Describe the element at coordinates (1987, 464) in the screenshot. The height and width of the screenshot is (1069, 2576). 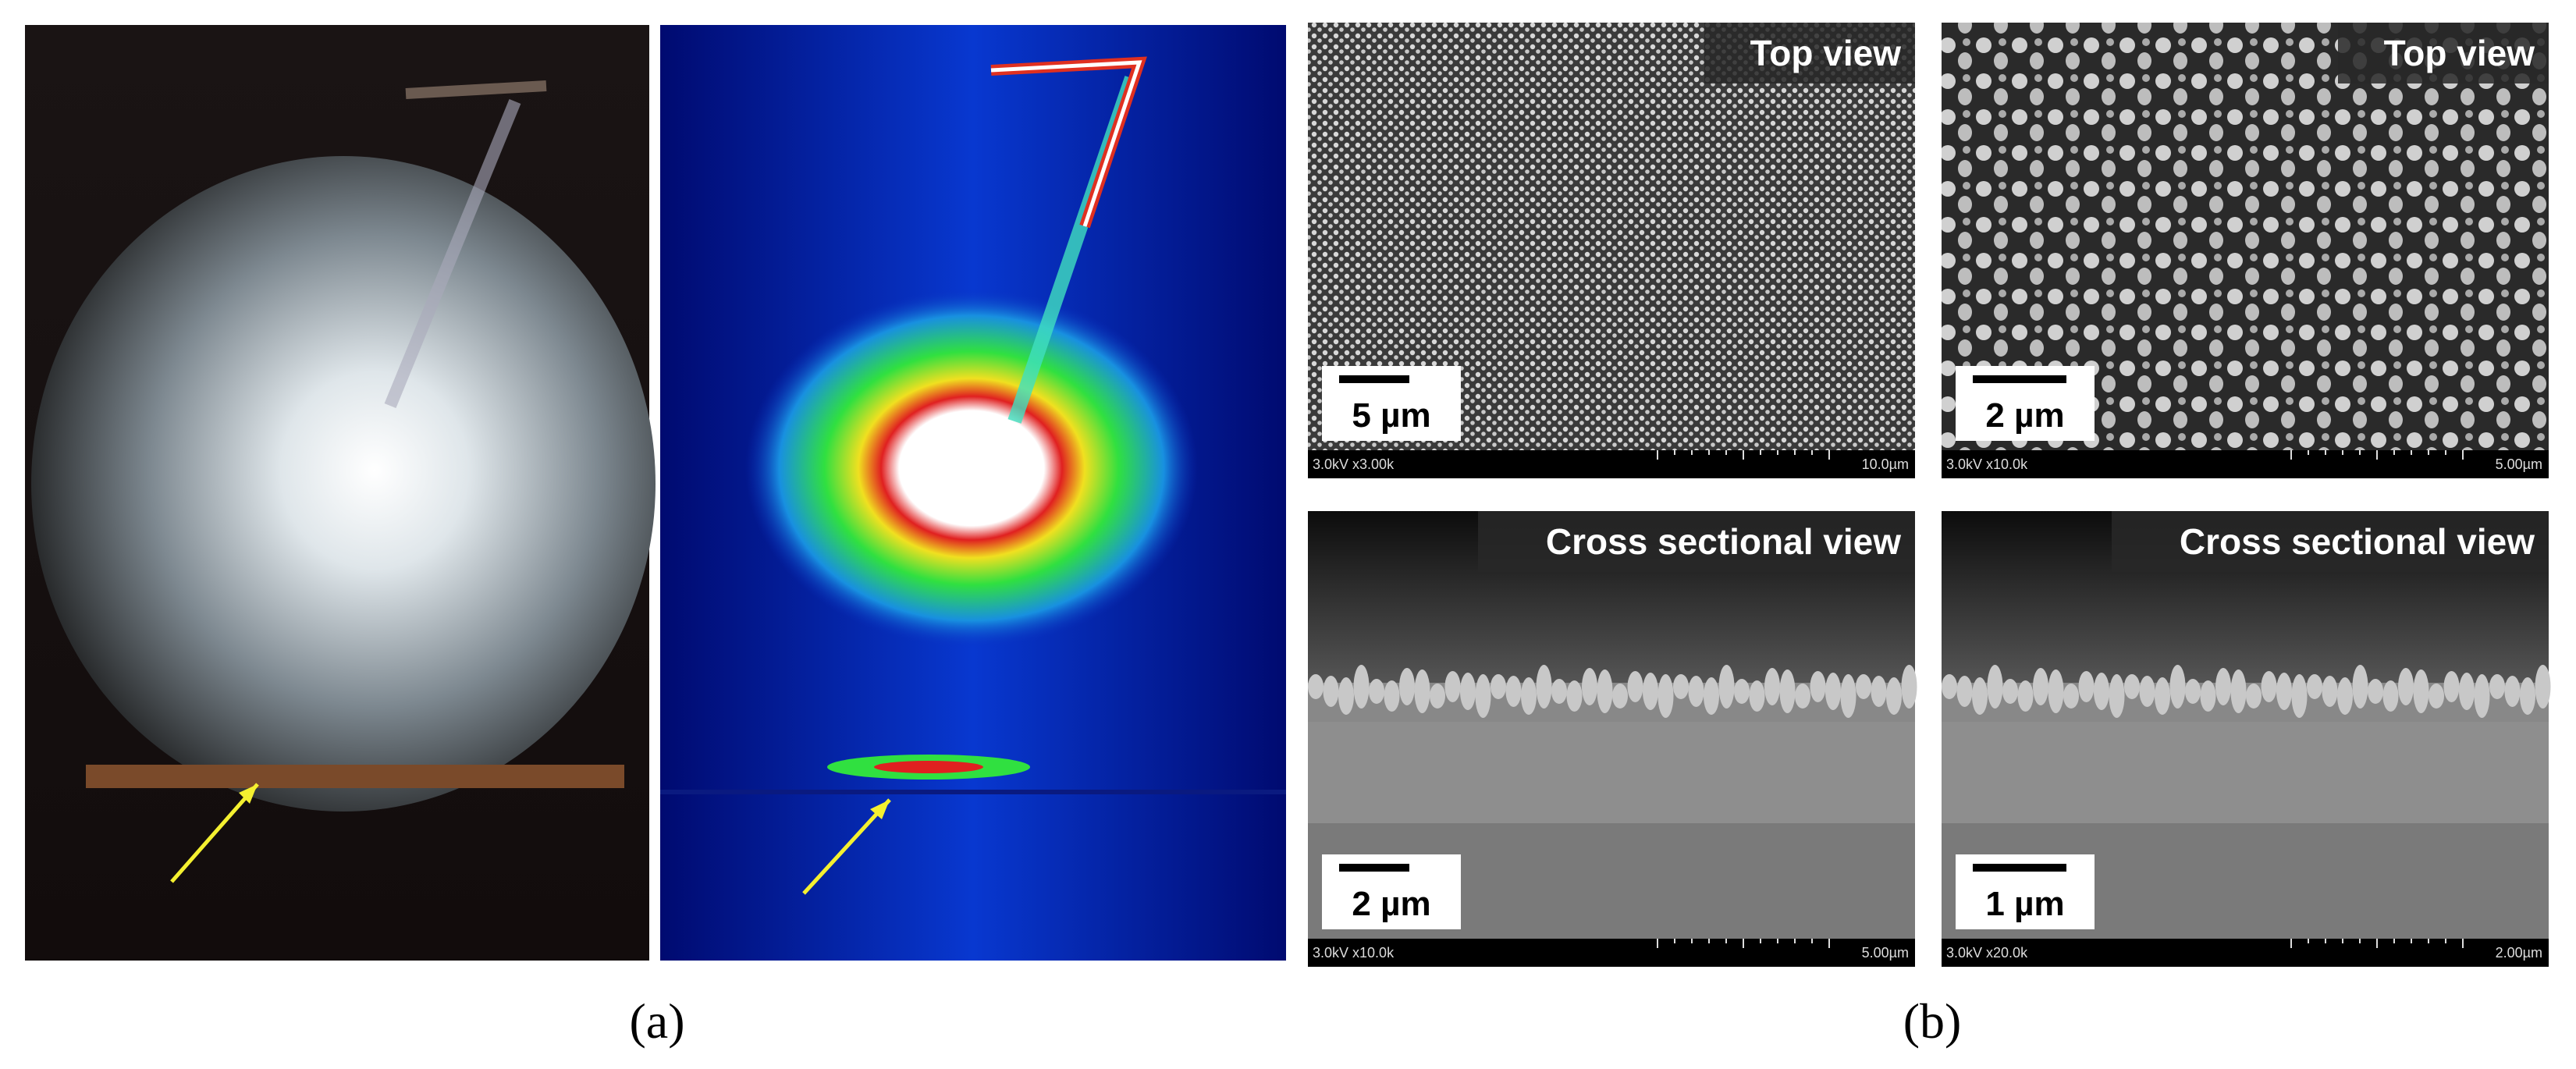
I see `info-text: 3.0kV x10.0k` at that location.